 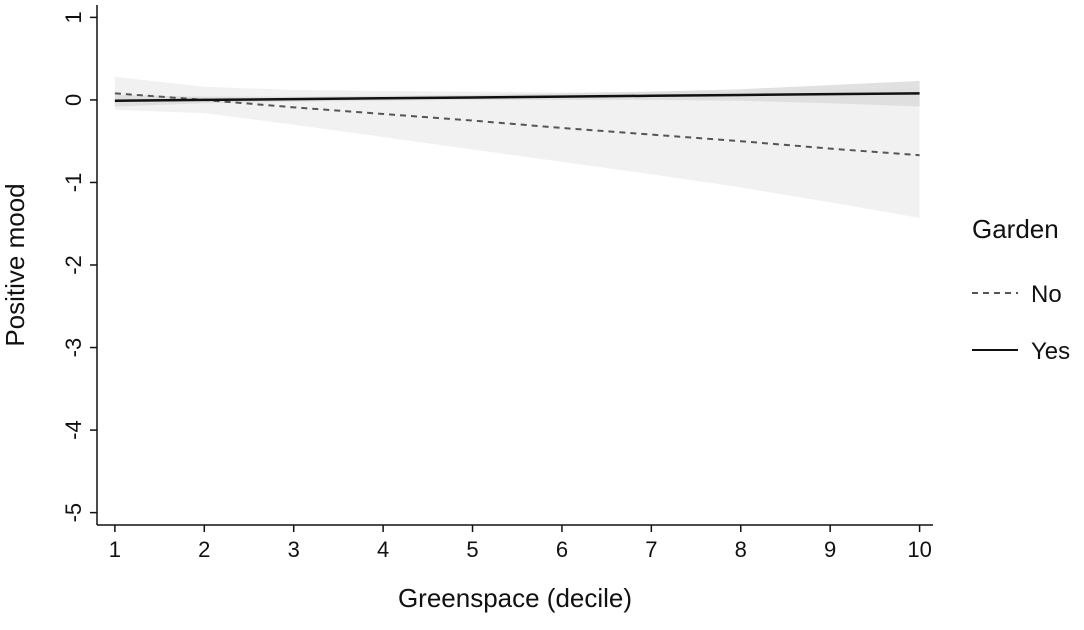 What do you see at coordinates (741, 549) in the screenshot?
I see `x-tick-label: 8` at bounding box center [741, 549].